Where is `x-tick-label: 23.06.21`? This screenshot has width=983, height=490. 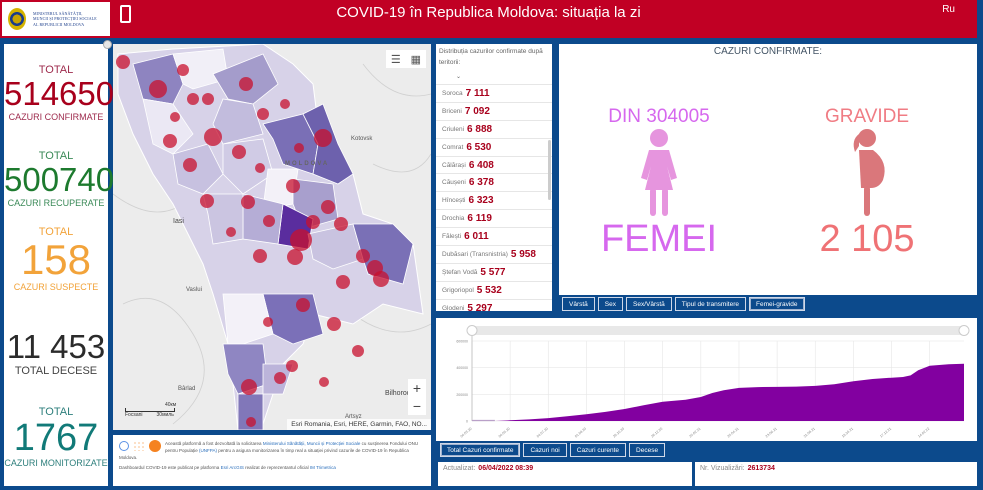 x-tick-label: 23.06.21 is located at coordinates (771, 433).